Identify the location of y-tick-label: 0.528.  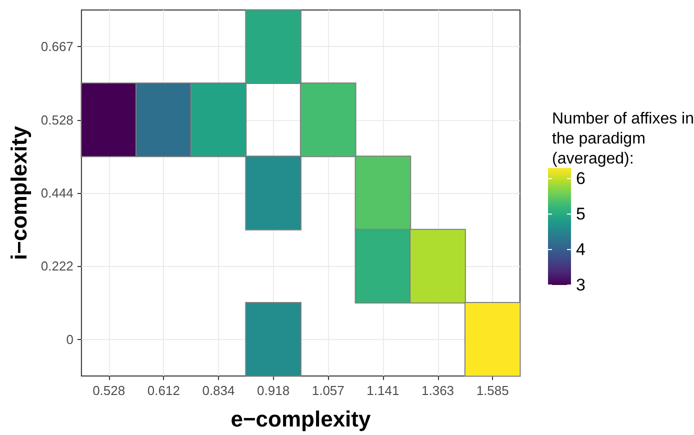
(57, 120).